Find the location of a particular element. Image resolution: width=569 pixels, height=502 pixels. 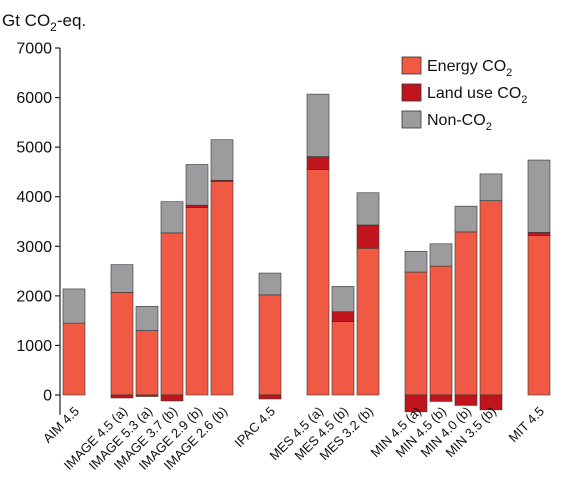

legend-swatch-land is located at coordinates (411, 92).